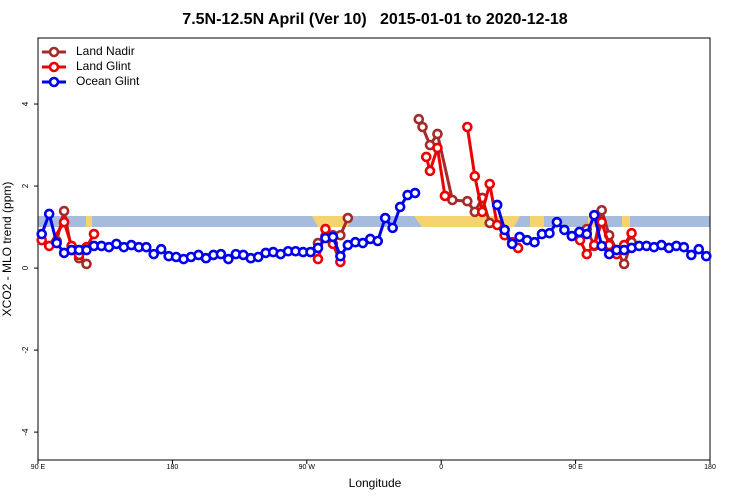  I want to click on y-tick-label: 0, so click(25, 267).